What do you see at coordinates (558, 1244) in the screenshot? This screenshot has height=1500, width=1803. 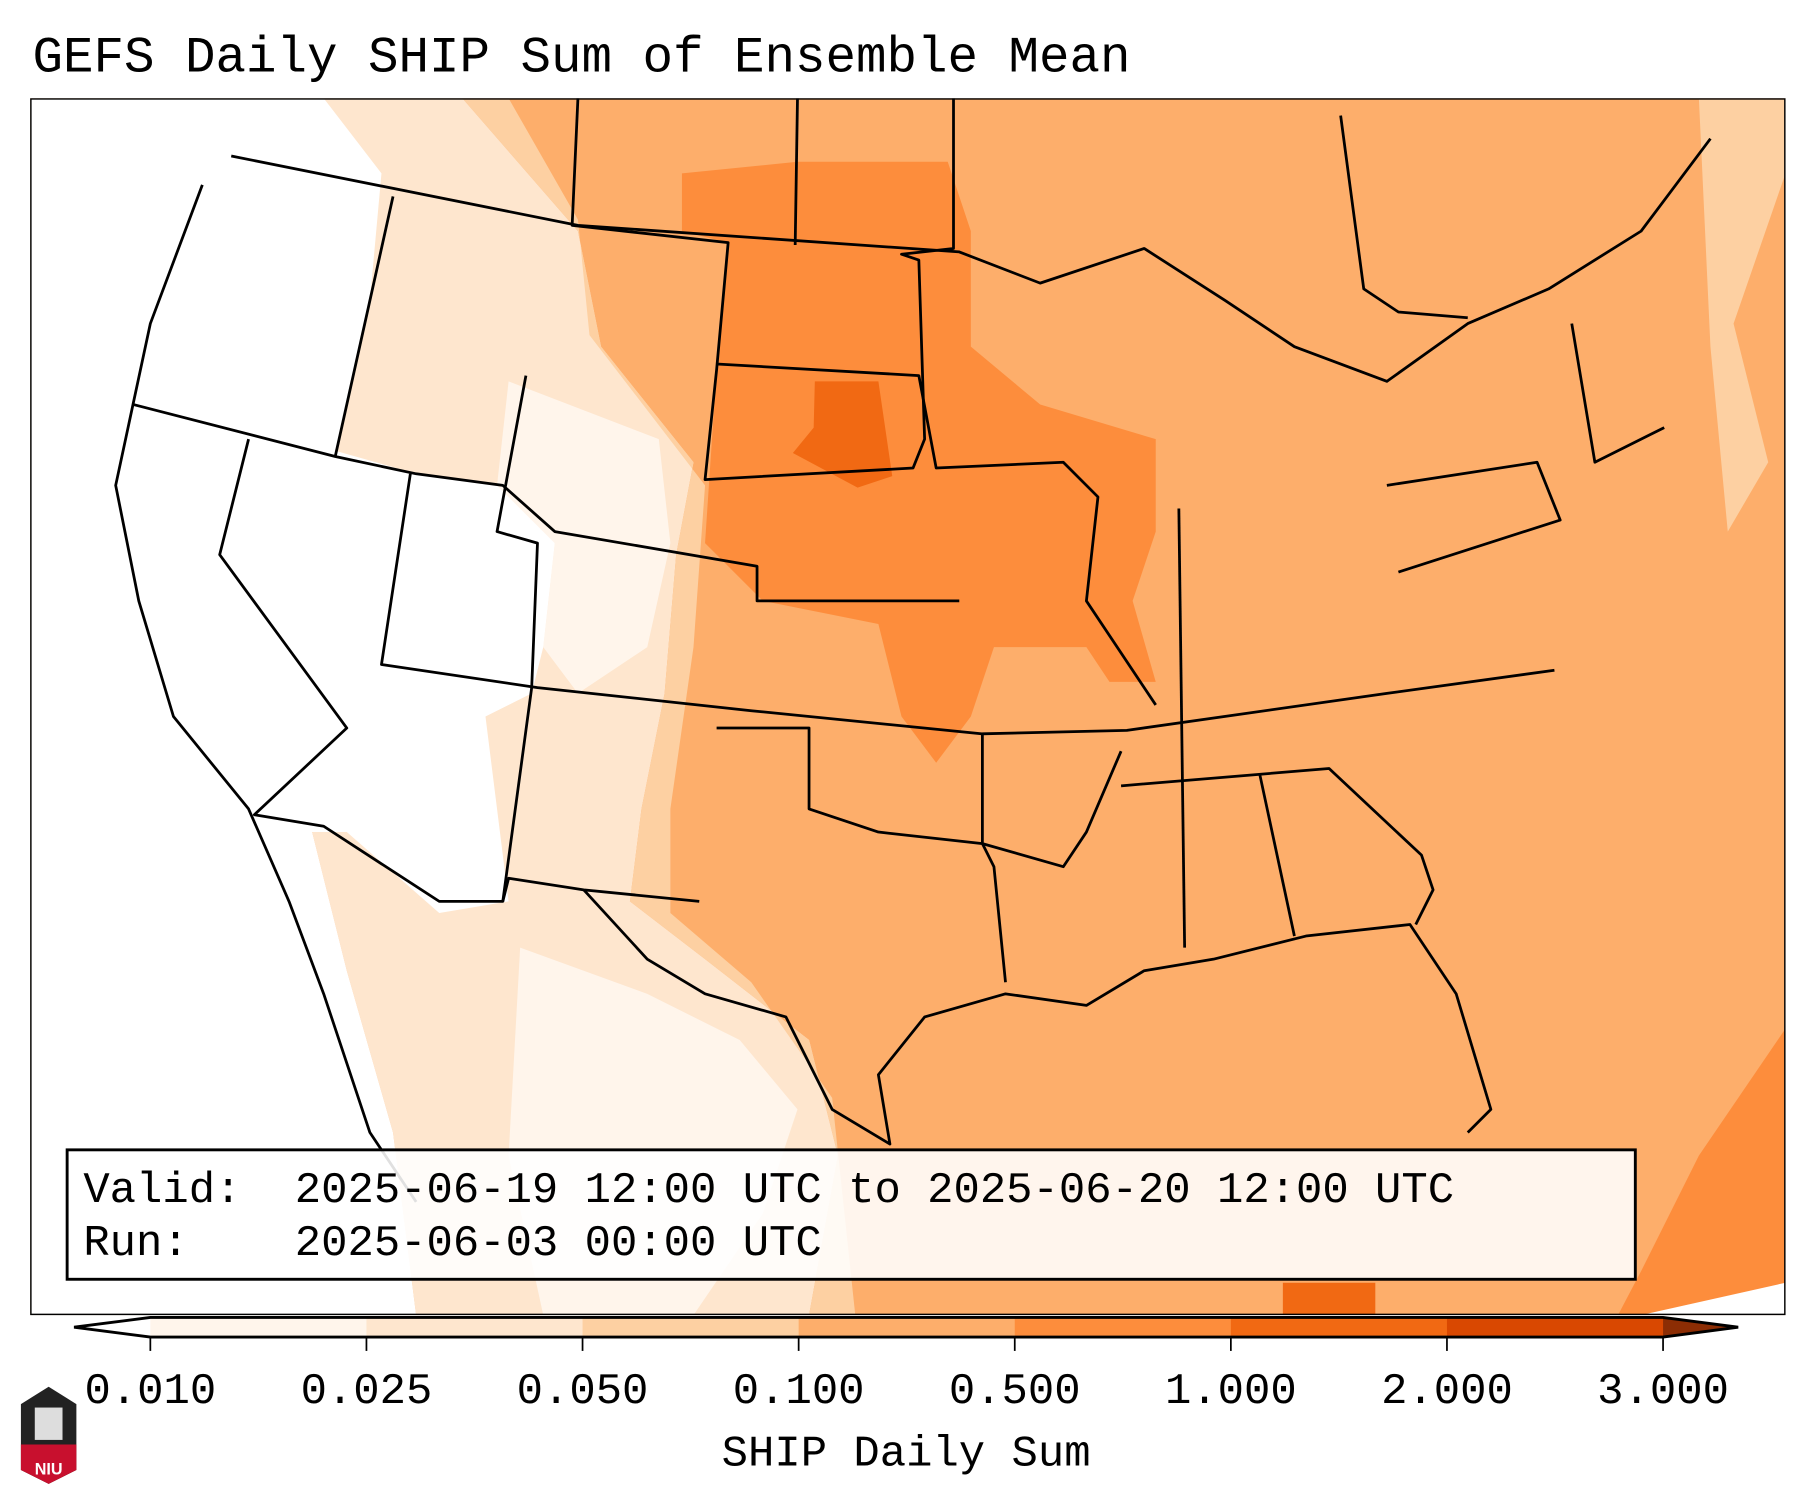 I see `run-value: 2025-06-03 00:00 UTC` at bounding box center [558, 1244].